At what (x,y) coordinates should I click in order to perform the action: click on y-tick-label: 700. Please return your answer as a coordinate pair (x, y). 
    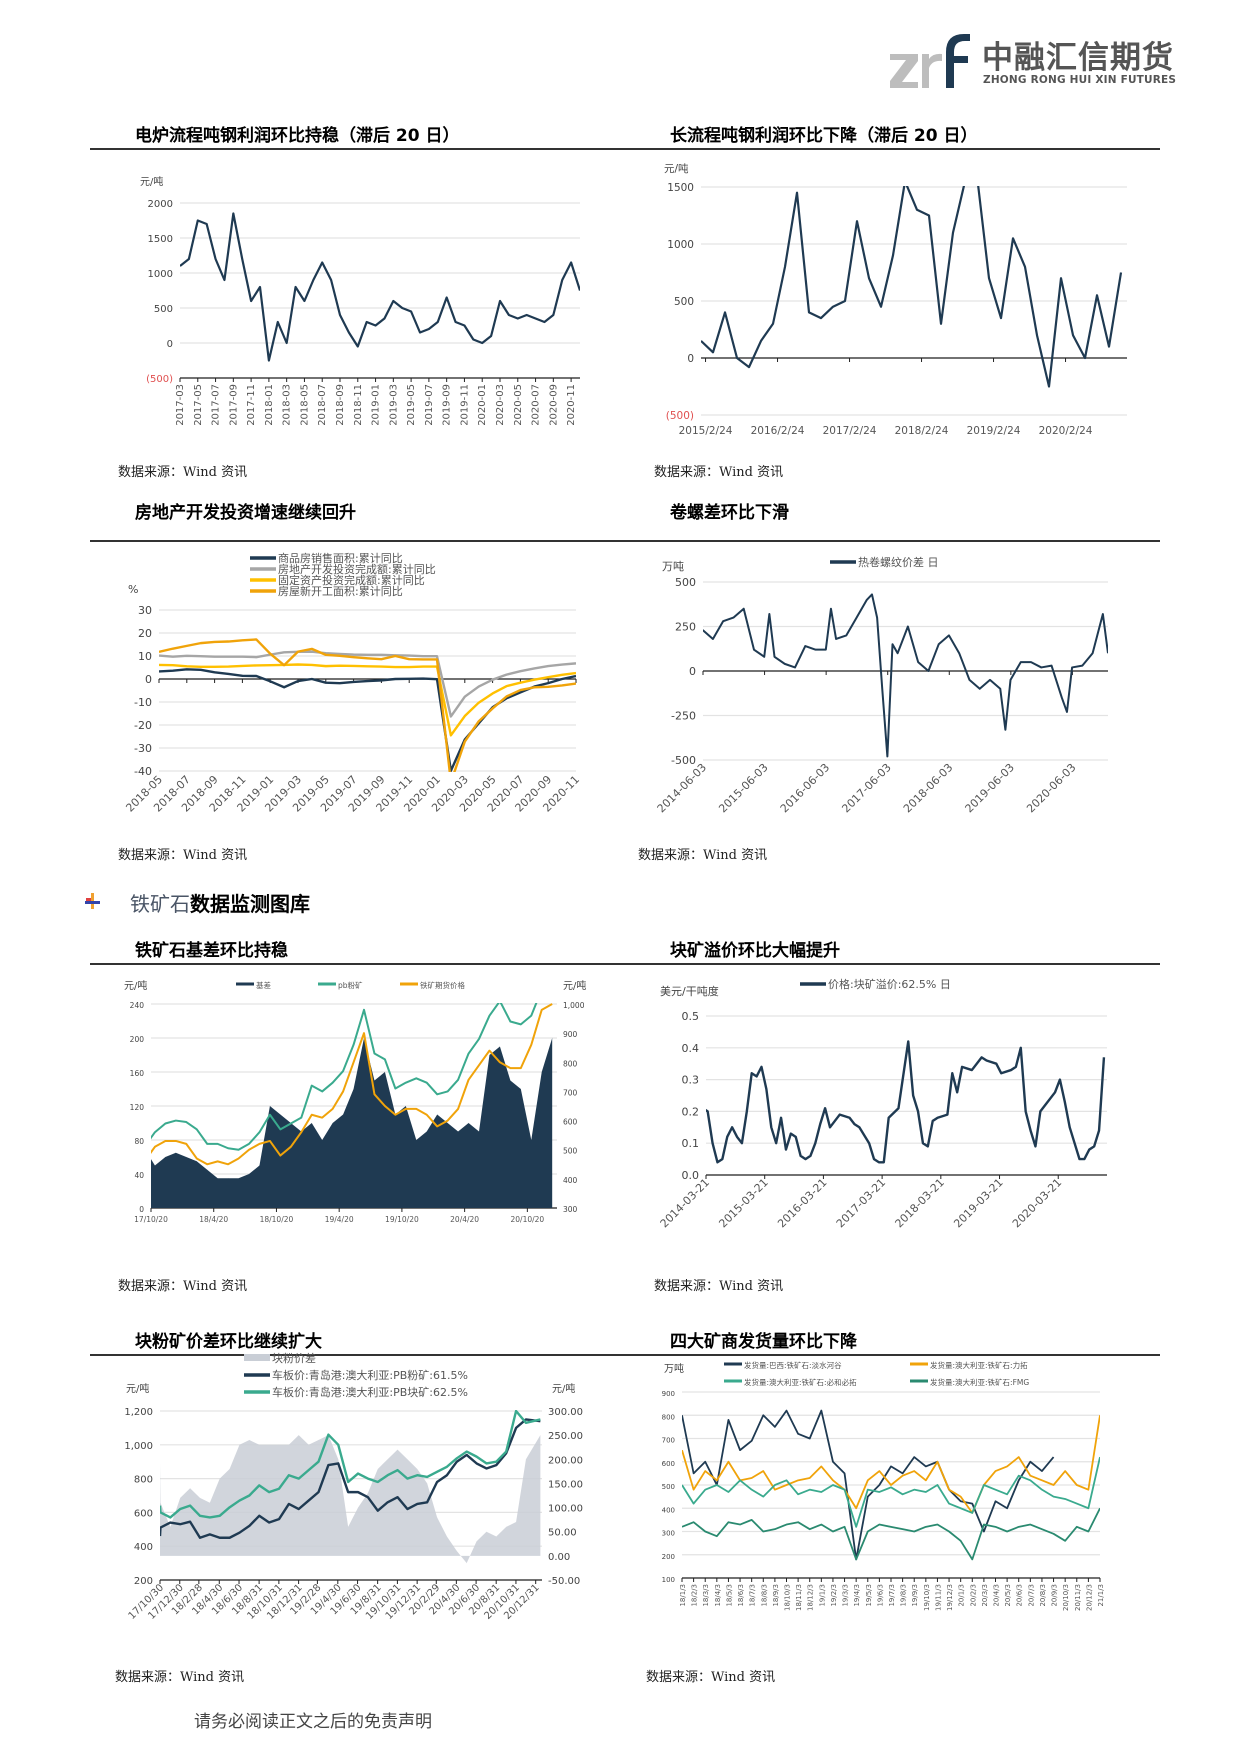
    Looking at the image, I should click on (668, 1441).